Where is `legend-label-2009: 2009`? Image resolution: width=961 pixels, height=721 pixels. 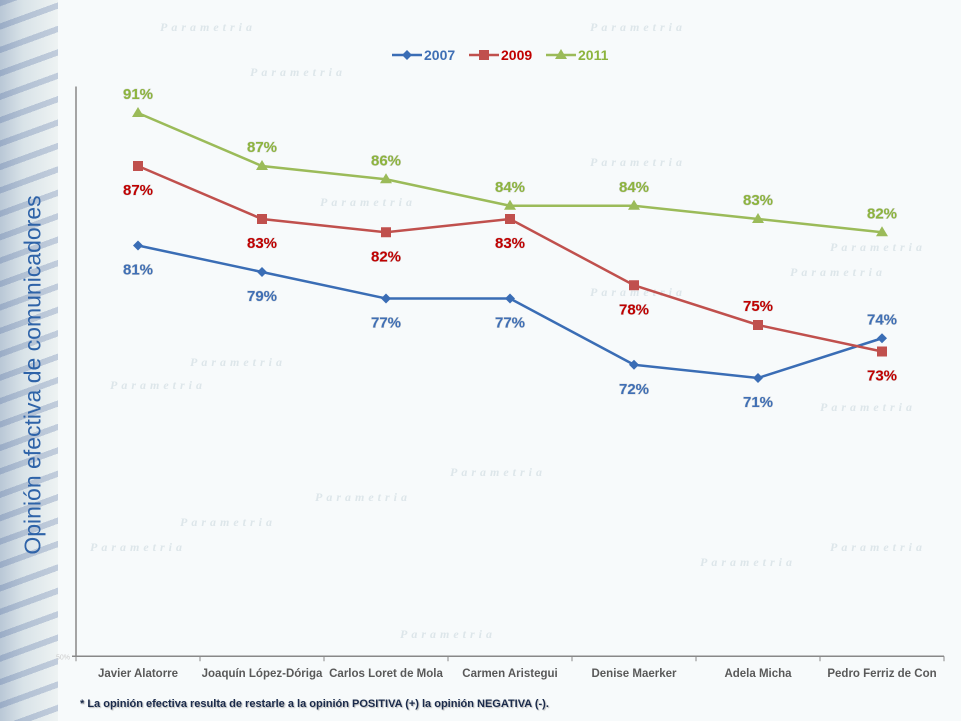
legend-label-2009: 2009 is located at coordinates (516, 55).